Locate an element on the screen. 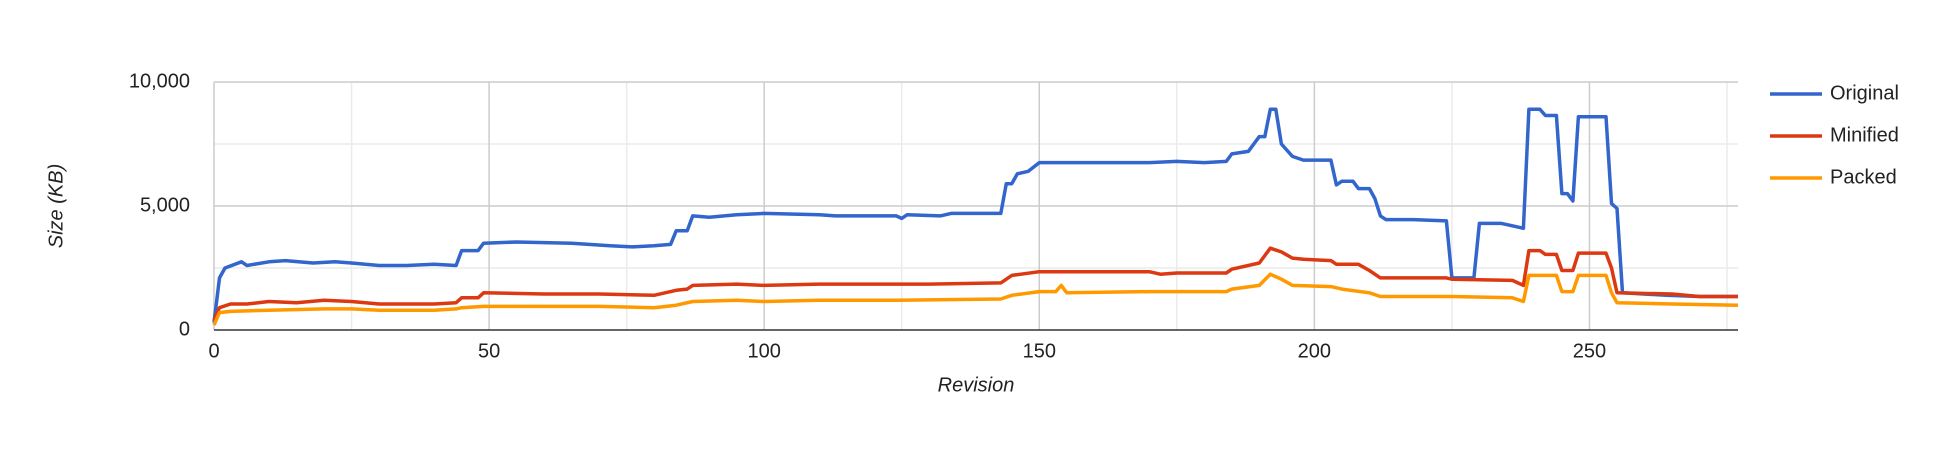 This screenshot has height=466, width=1942. x-tick-label: 100 is located at coordinates (763, 351).